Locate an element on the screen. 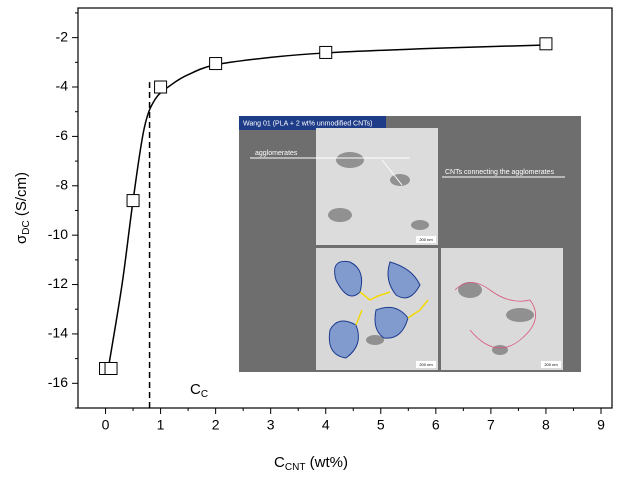 The height and width of the screenshot is (482, 622). inset-annotation: agglomerates is located at coordinates (276, 153).